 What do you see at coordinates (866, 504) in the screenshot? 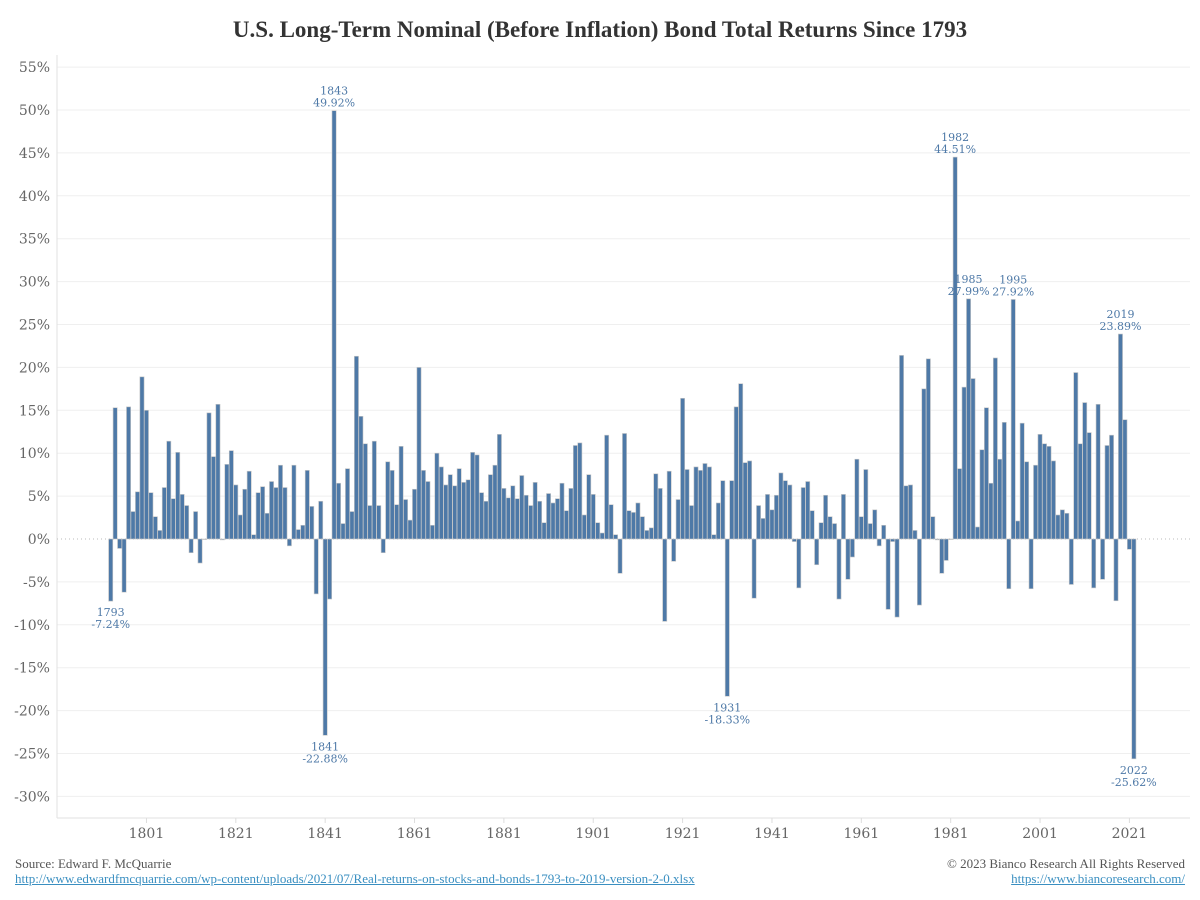
I see `bar-1962` at bounding box center [866, 504].